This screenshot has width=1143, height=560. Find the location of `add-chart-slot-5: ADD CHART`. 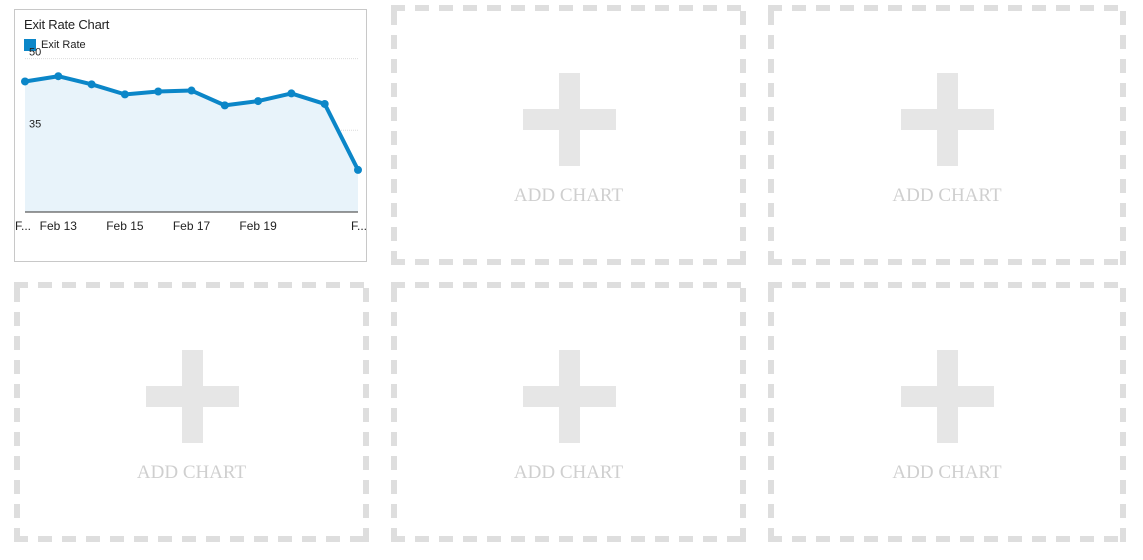

add-chart-slot-5: ADD CHART is located at coordinates (947, 412).